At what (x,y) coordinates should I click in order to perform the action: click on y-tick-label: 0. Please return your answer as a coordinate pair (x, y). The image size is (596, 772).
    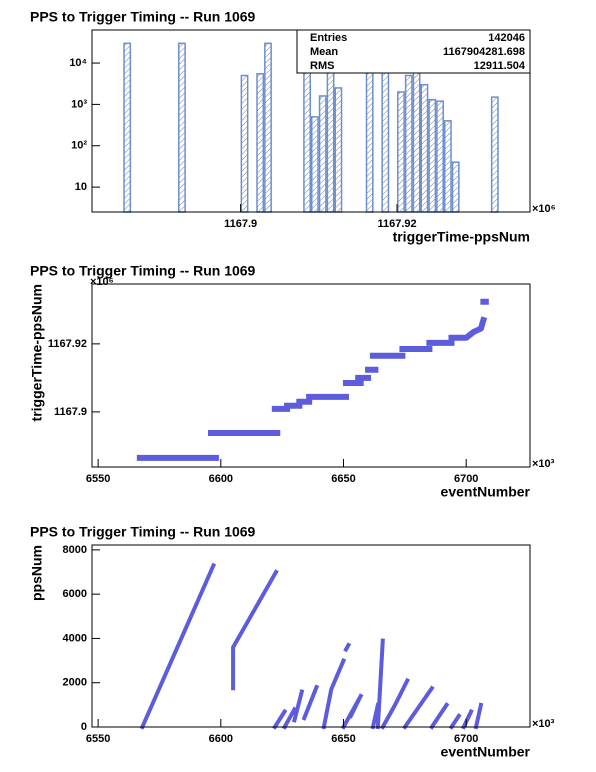
    Looking at the image, I should click on (84, 727).